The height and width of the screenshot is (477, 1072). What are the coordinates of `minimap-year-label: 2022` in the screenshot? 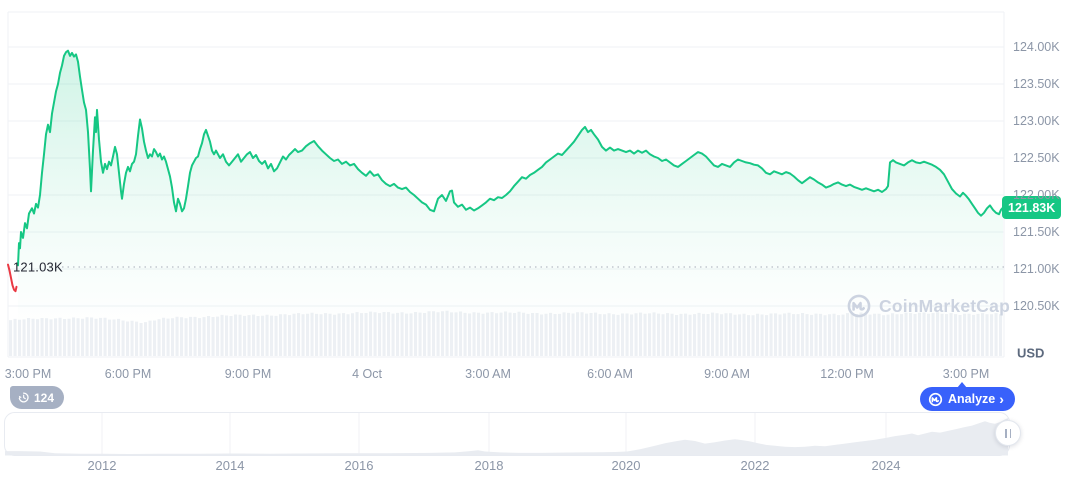 It's located at (755, 465).